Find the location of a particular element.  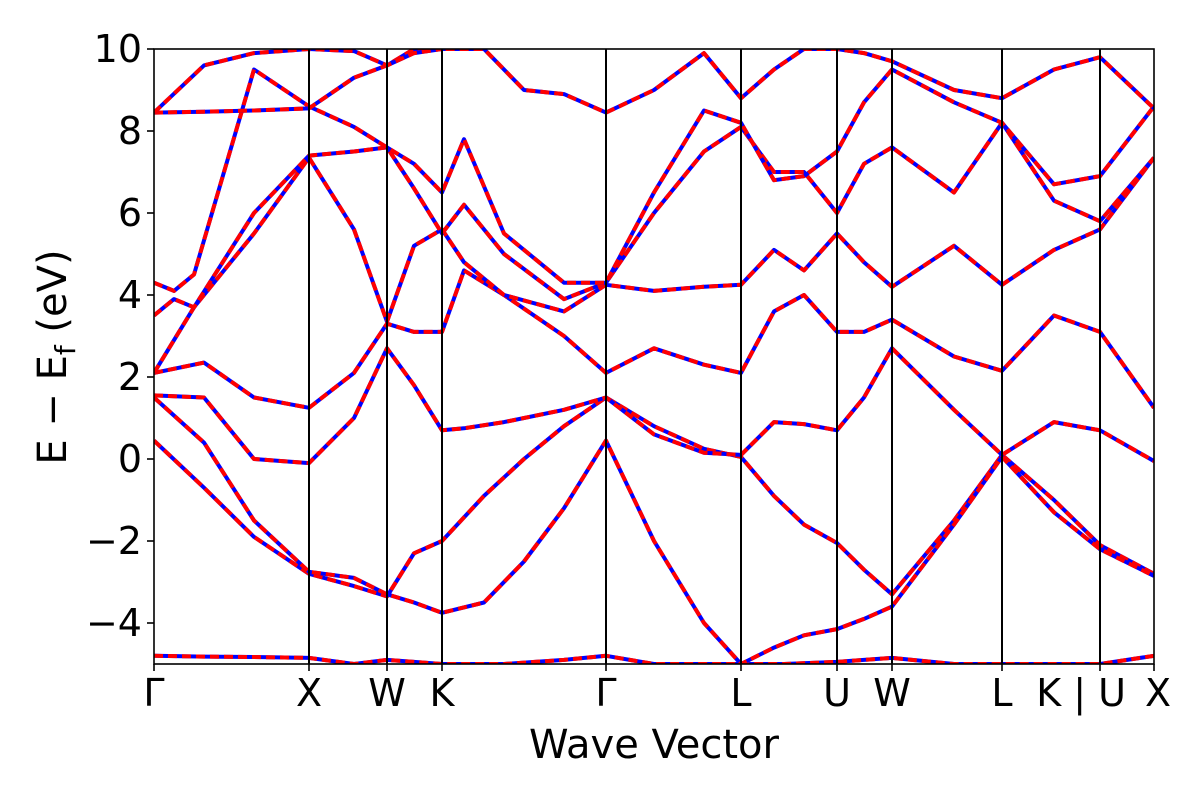

band-line-8-b is located at coordinates (654, 82).